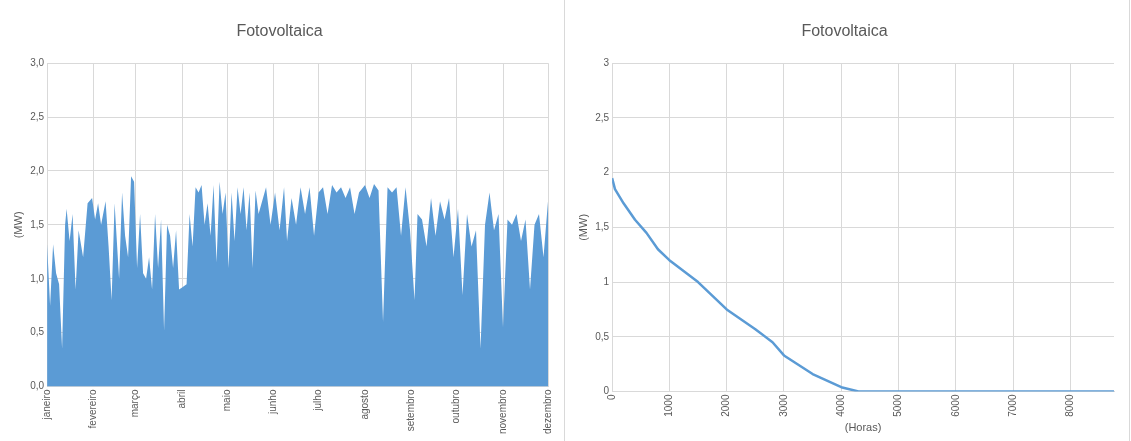 The height and width of the screenshot is (441, 1131). Describe the element at coordinates (226, 400) in the screenshot. I see `x-tick-label: maio` at that location.